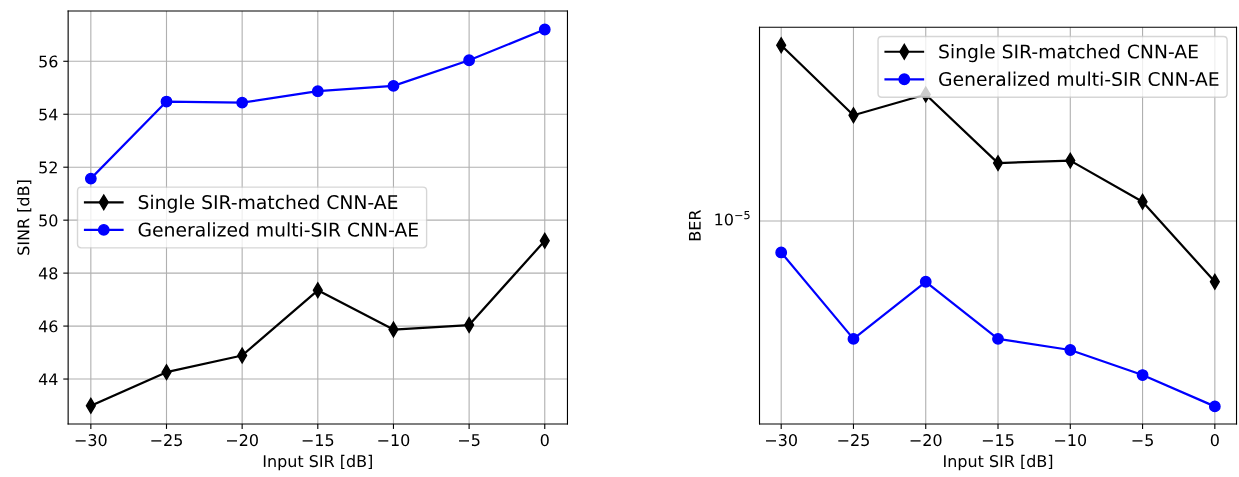  What do you see at coordinates (48, 114) in the screenshot?
I see `y-tick-label: 54` at bounding box center [48, 114].